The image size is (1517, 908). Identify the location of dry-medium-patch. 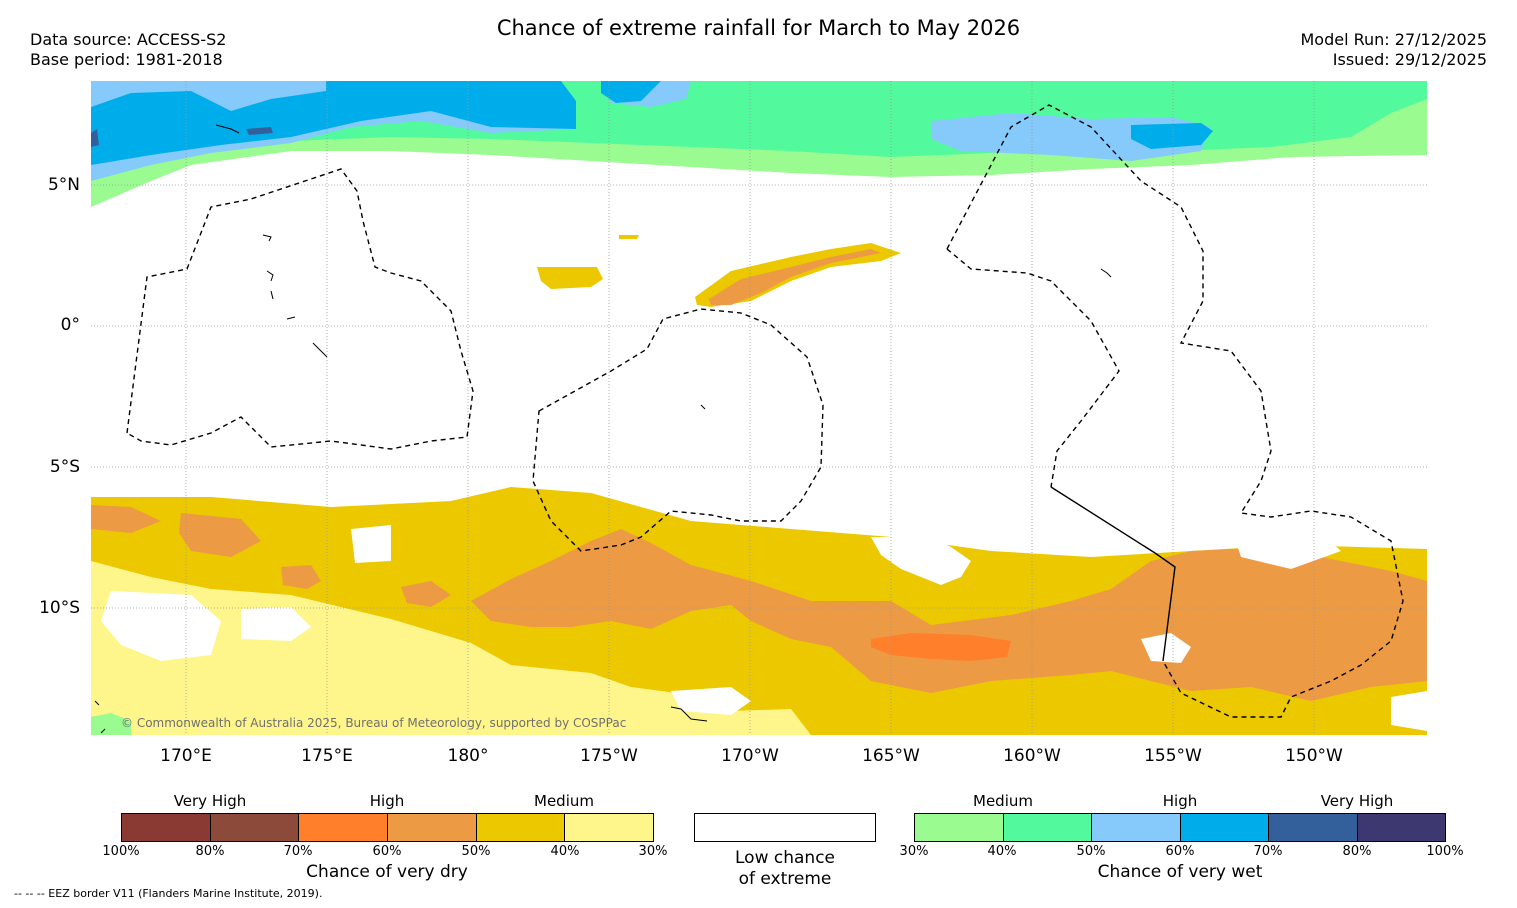
(570, 278).